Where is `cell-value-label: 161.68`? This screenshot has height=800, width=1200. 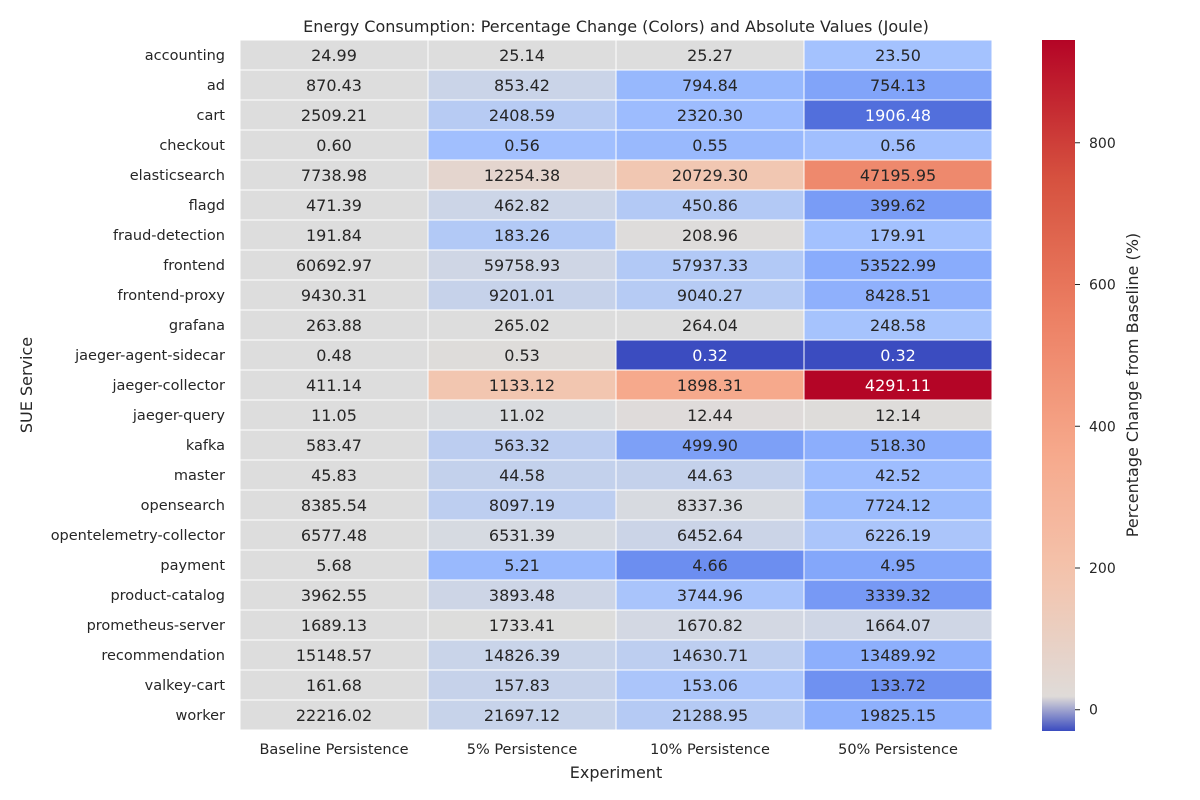 cell-value-label: 161.68 is located at coordinates (334, 685).